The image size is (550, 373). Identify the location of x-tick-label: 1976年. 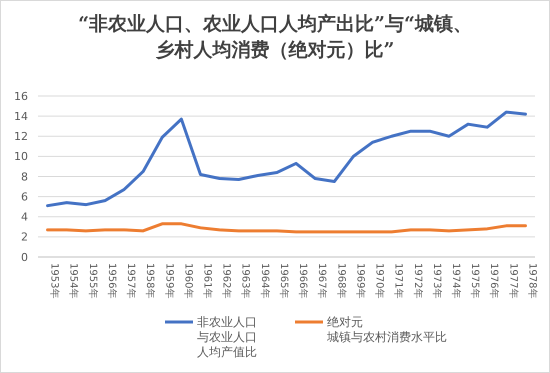
(494, 280).